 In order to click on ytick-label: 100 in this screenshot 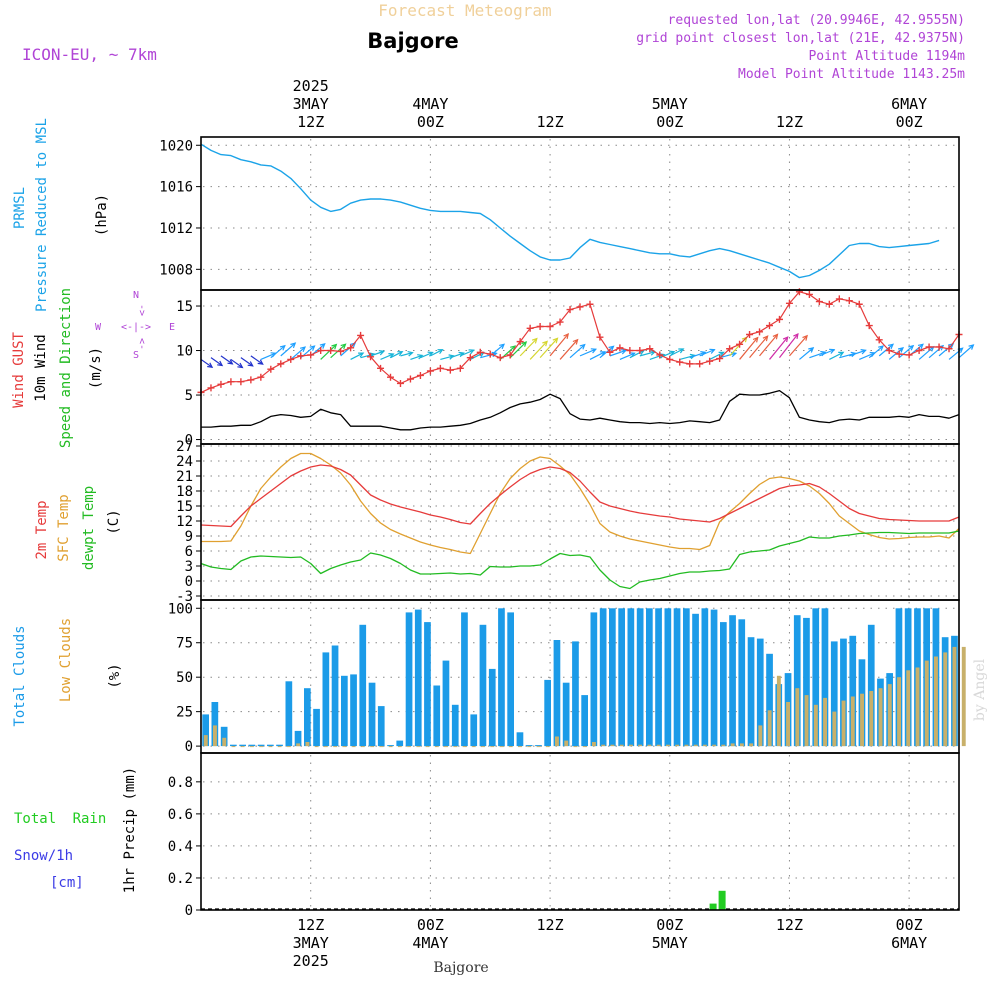, I will do `click(180, 609)`.